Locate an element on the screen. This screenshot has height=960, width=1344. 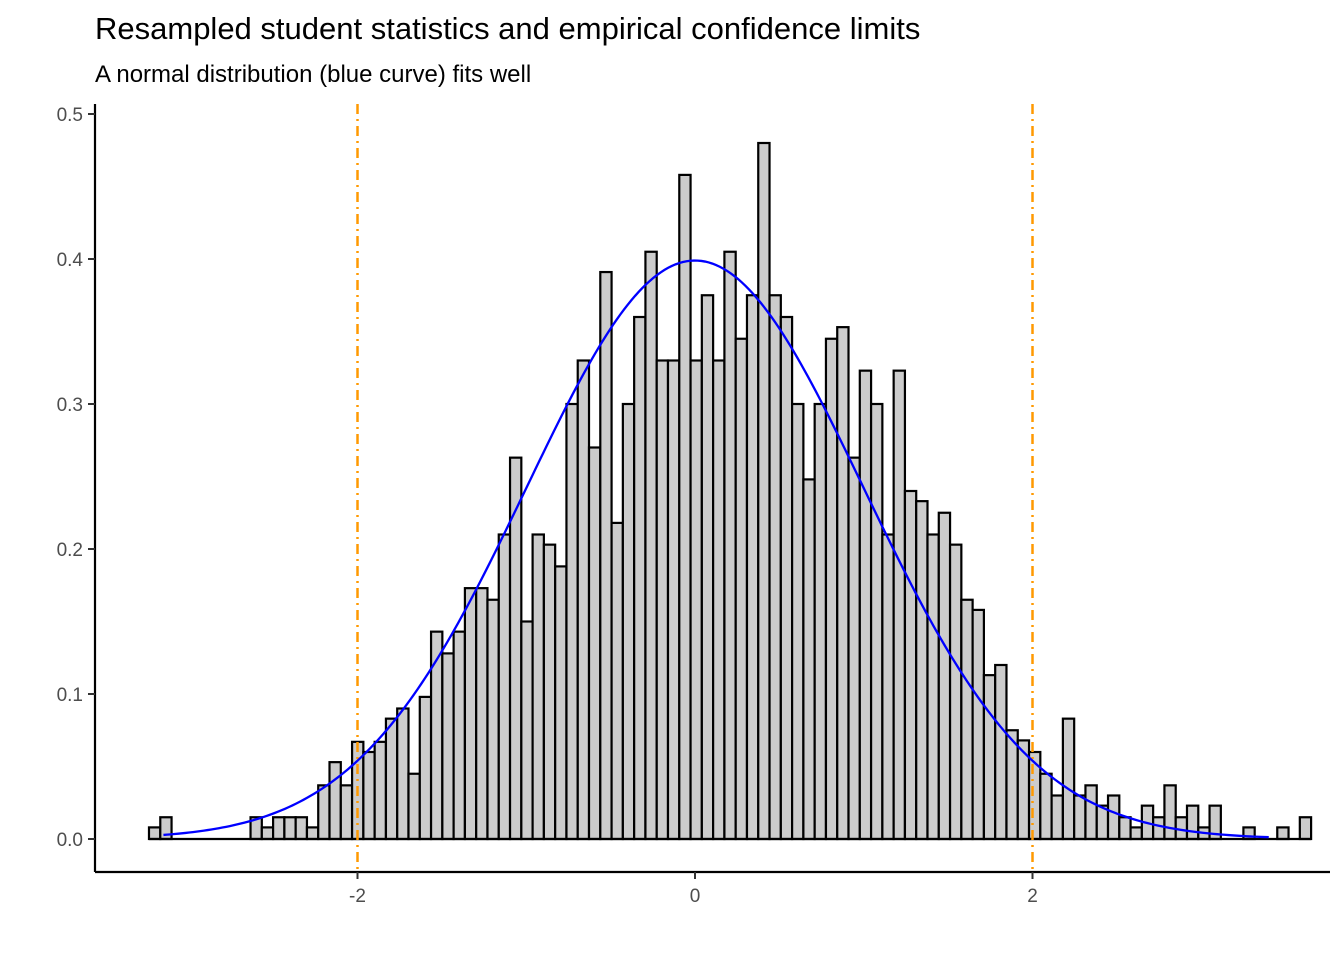
x-axis-ticks: -2 0 2 is located at coordinates (693, 889).